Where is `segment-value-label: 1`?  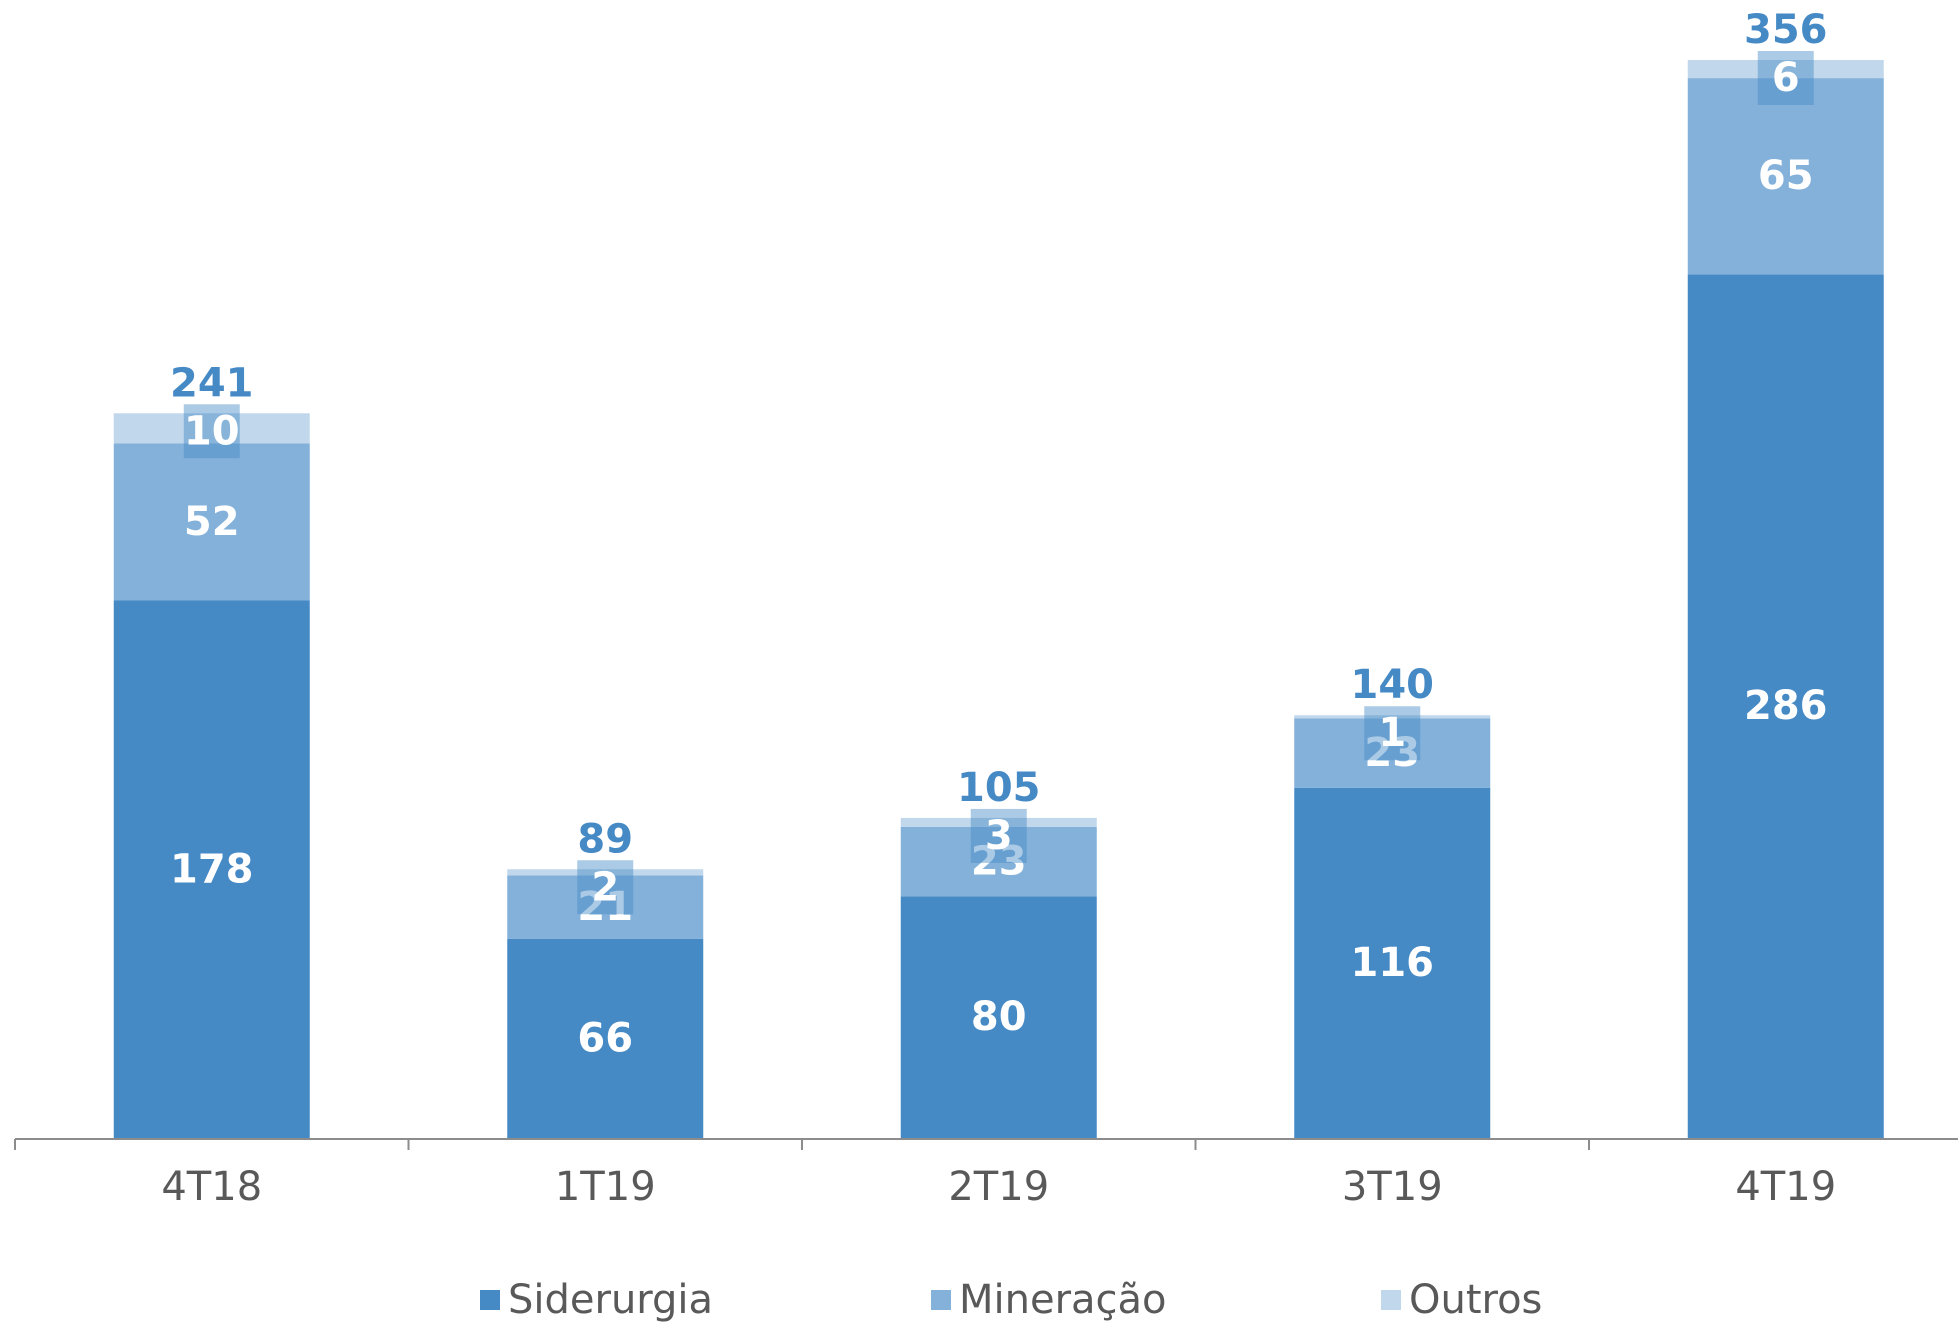
segment-value-label: 1 is located at coordinates (1392, 733).